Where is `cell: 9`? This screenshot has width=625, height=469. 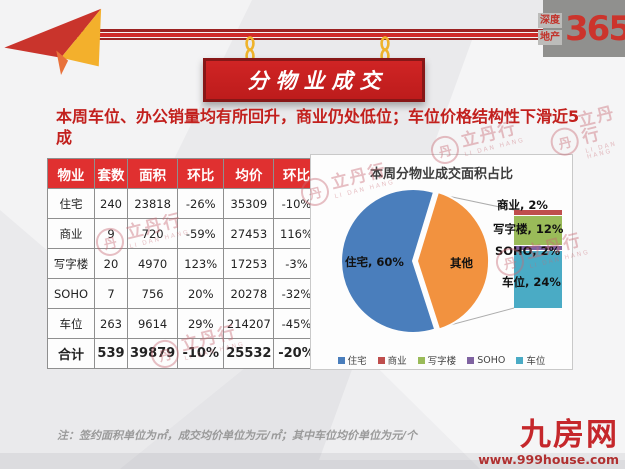 cell: 9 is located at coordinates (111, 233).